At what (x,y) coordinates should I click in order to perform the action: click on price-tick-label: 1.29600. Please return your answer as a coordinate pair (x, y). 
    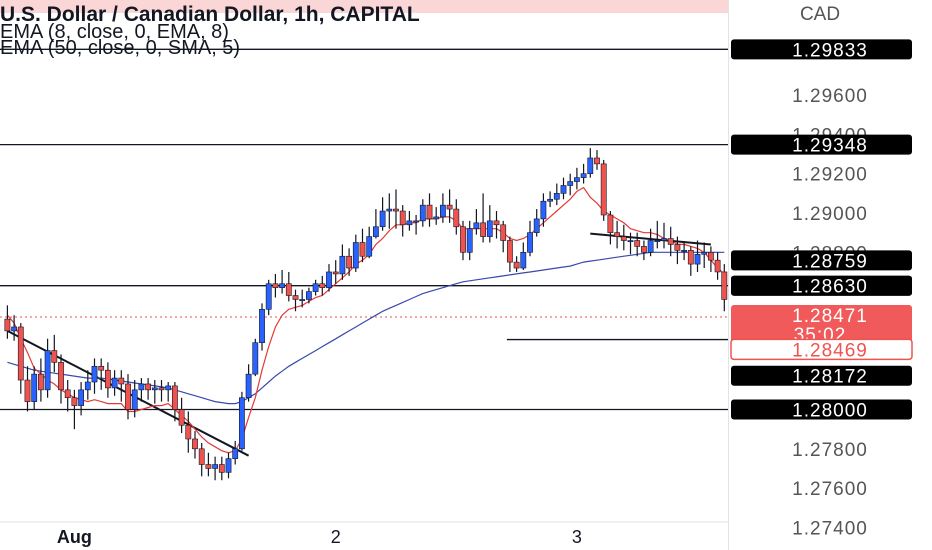
    Looking at the image, I should click on (830, 96).